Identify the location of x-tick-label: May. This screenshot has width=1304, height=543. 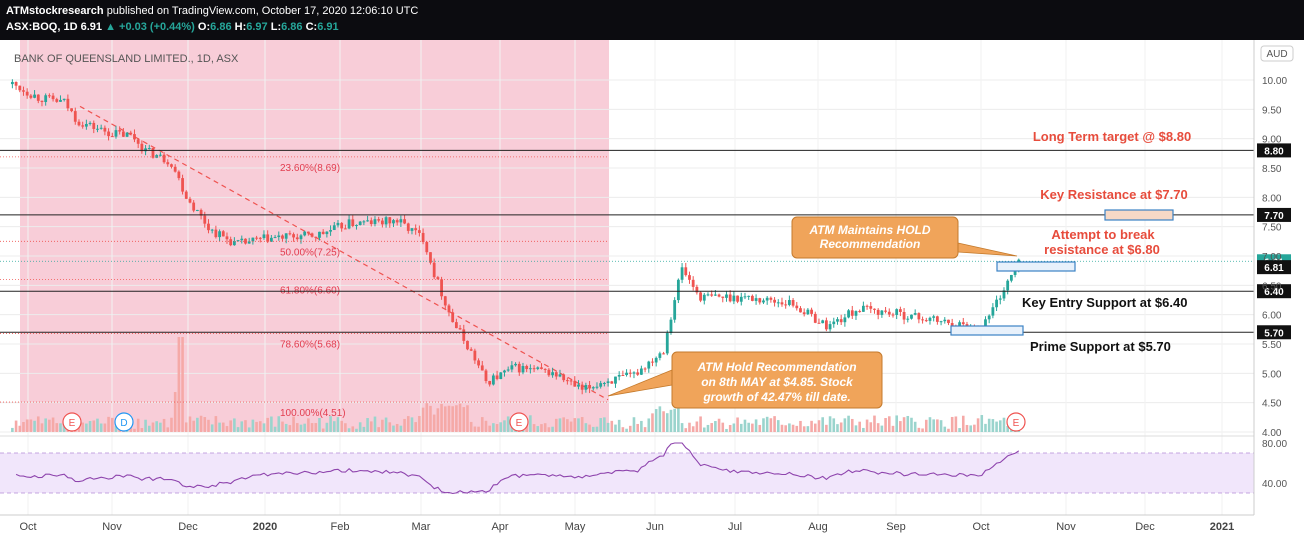
(575, 527).